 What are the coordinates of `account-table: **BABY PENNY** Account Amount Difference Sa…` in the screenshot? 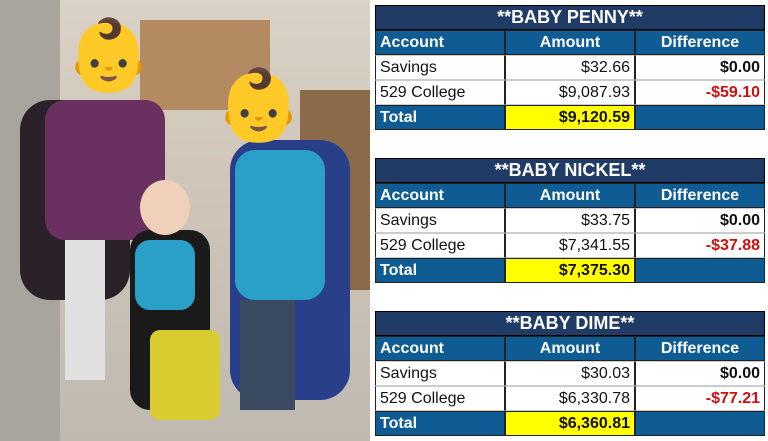 It's located at (570, 67).